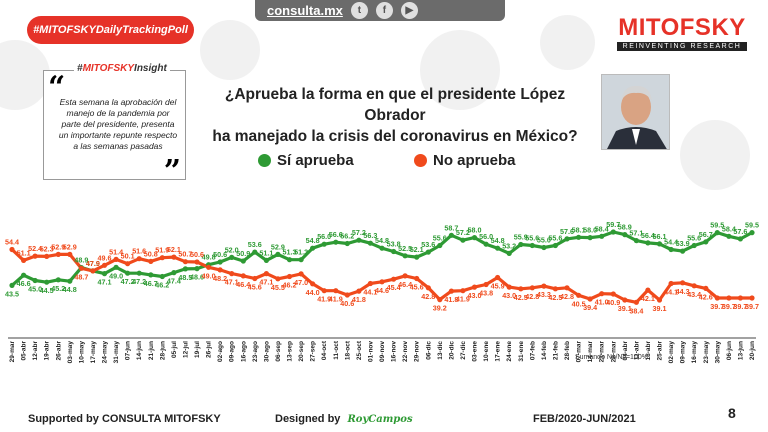 The image size is (768, 432). I want to click on x-tick-label: 18-abr, so click(648, 351).